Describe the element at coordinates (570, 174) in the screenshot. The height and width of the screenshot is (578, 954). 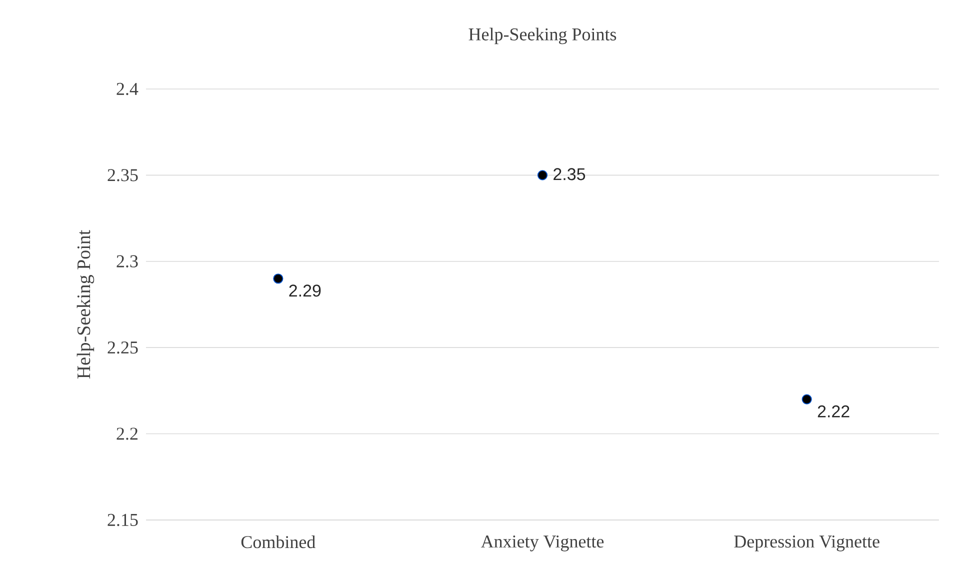
I see `data-label: 2.35` at that location.